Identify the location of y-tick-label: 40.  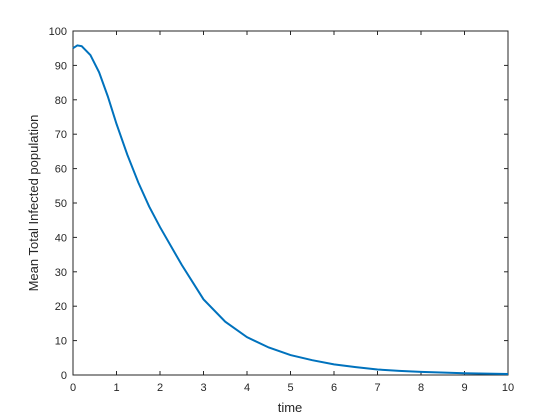
(61, 238).